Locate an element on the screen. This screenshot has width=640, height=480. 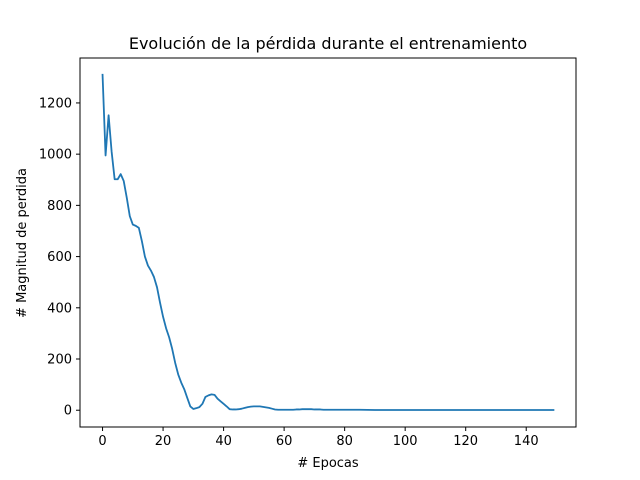
y-tick-label: 600 is located at coordinates (59, 257).